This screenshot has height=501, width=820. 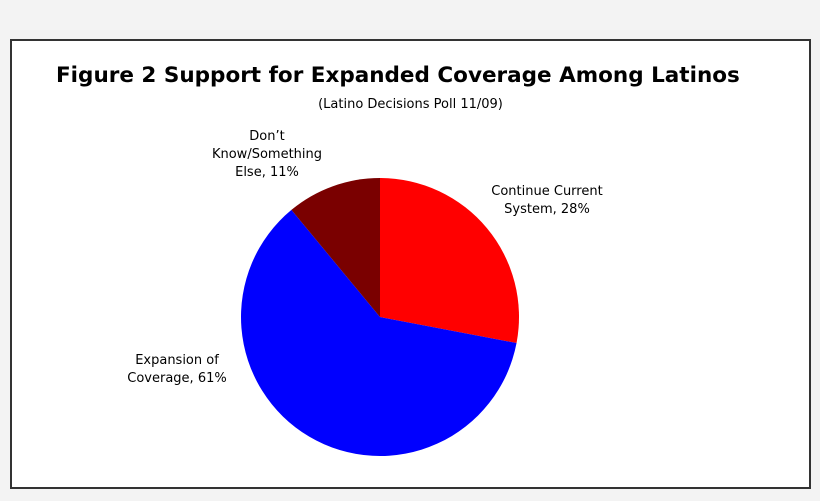 I want to click on slice-label-continue-current-system: Continue Current System, 28%, so click(x=547, y=200).